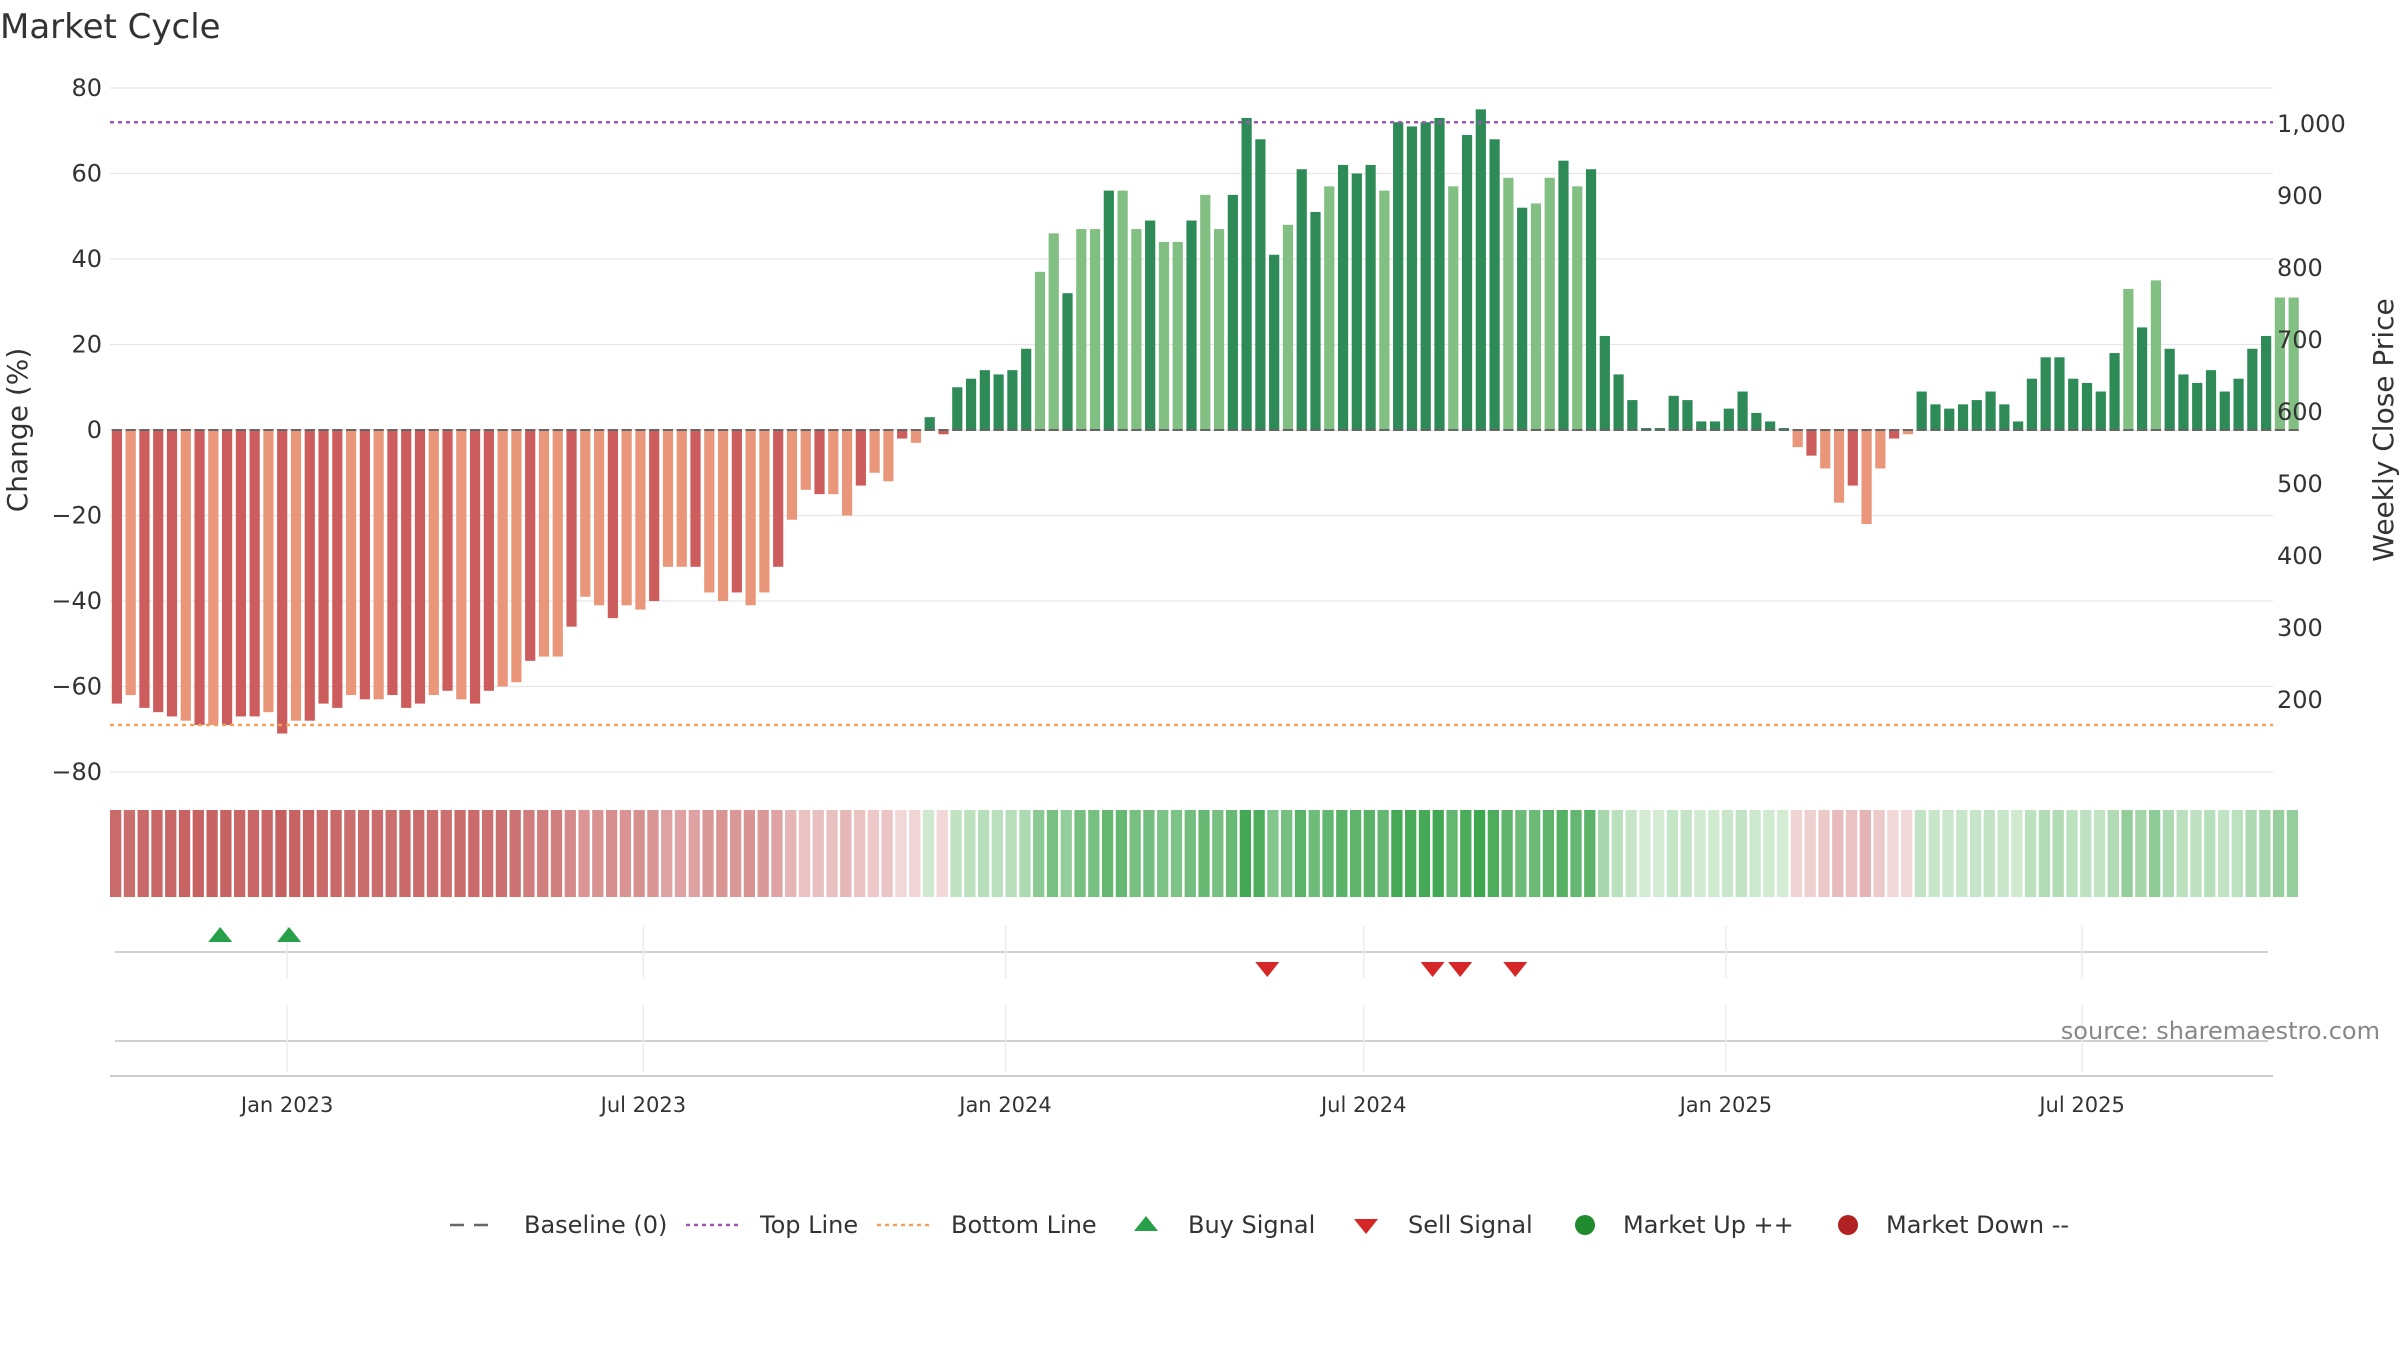 This screenshot has width=2400, height=1350. I want to click on right-axis-ticks: 1,000 900 800 700 600 500 400 300 200, so click(2311, 412).